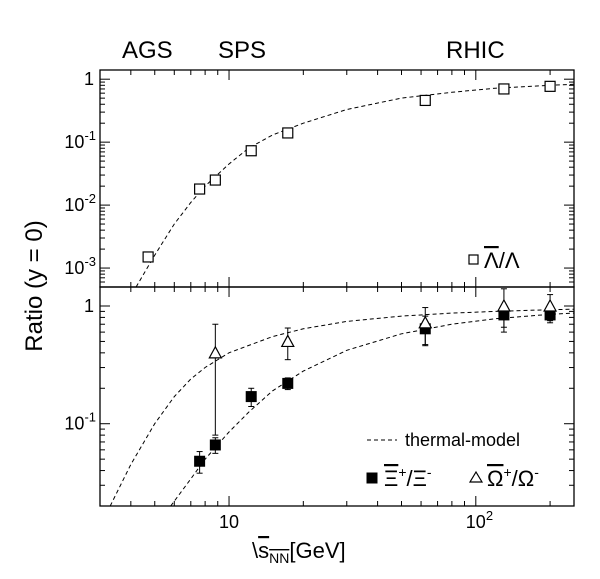 Image resolution: width=600 pixels, height=579 pixels. Describe the element at coordinates (317, 550) in the screenshot. I see `x-axis-label-unit: [GeV]` at that location.